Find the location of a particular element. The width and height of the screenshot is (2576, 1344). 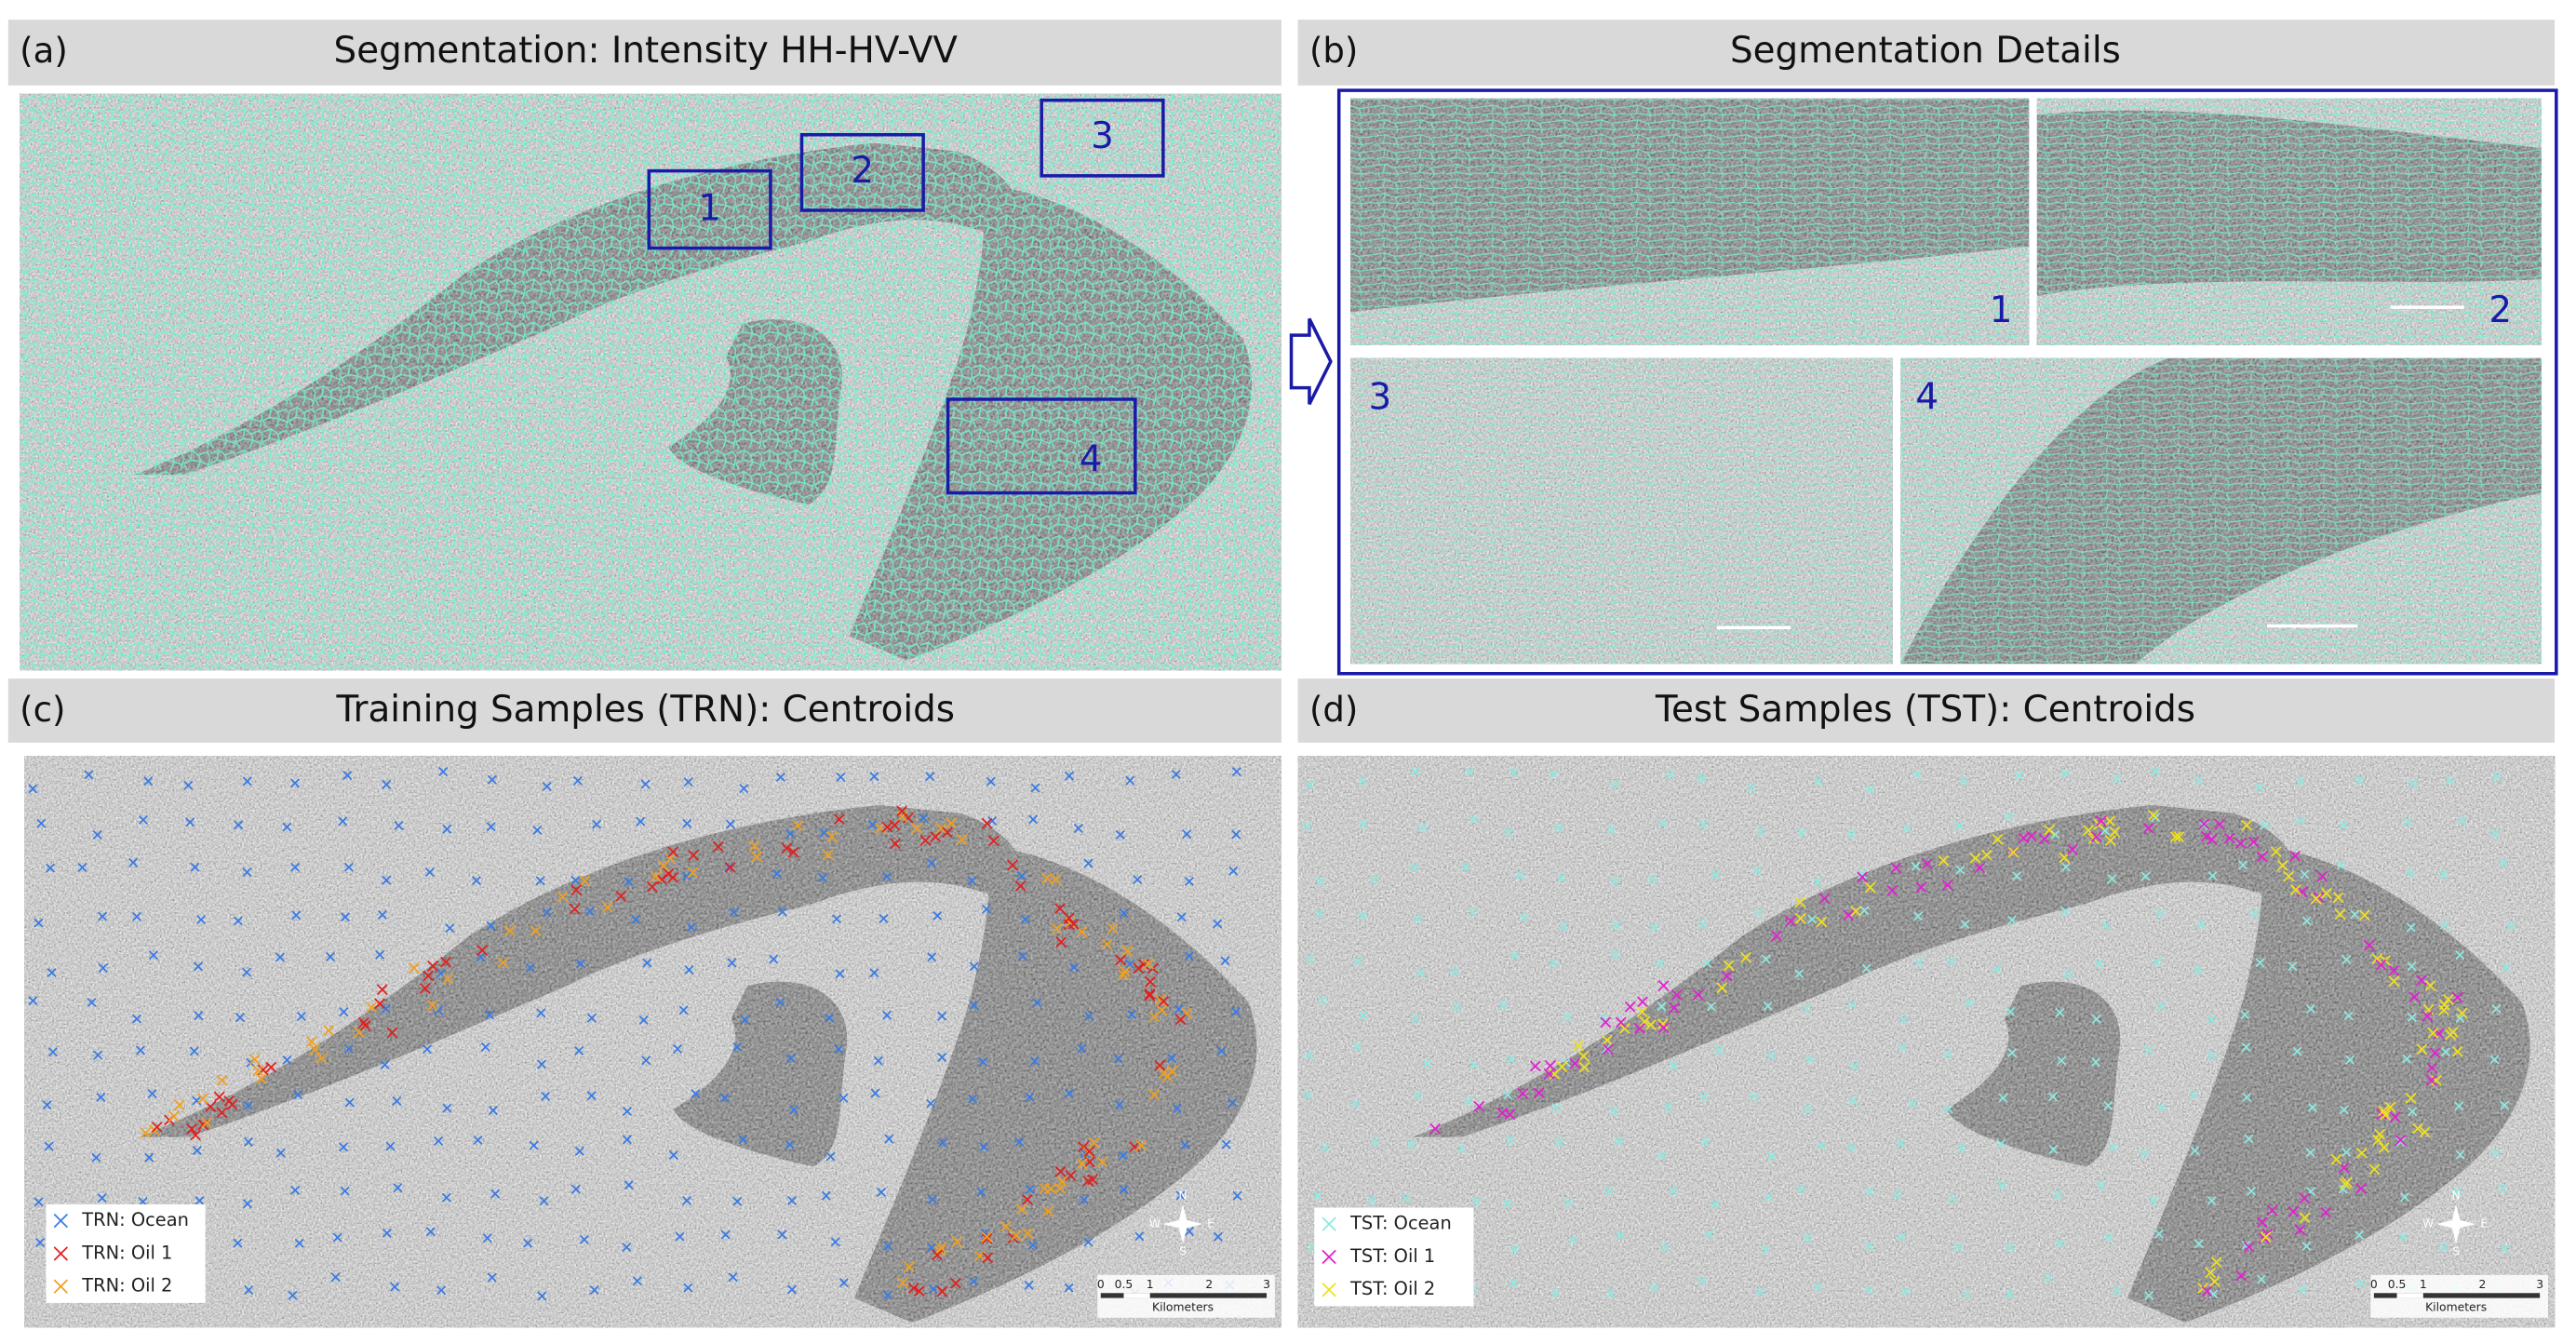

legend-box is located at coordinates (126, 1253).